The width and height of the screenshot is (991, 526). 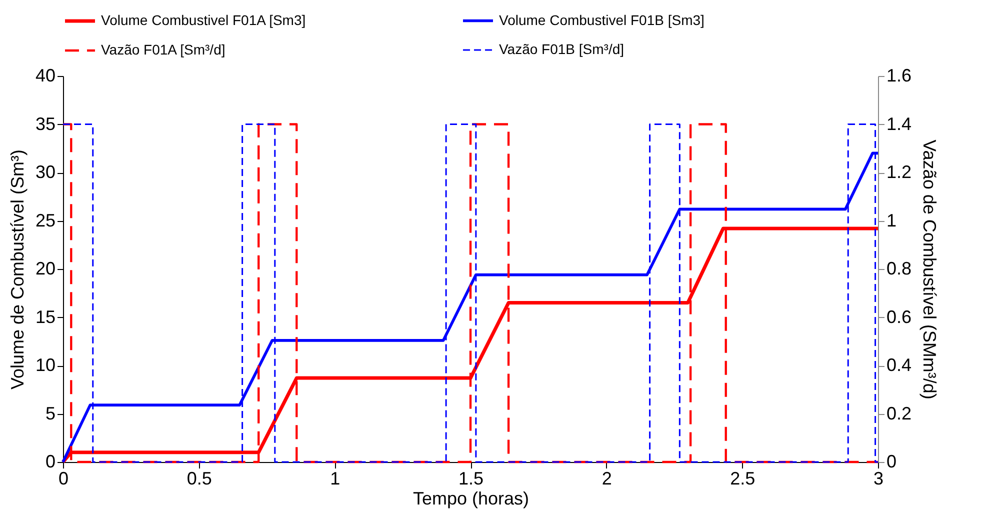 What do you see at coordinates (899, 365) in the screenshot?
I see `y2-tick-label: 0.4` at bounding box center [899, 365].